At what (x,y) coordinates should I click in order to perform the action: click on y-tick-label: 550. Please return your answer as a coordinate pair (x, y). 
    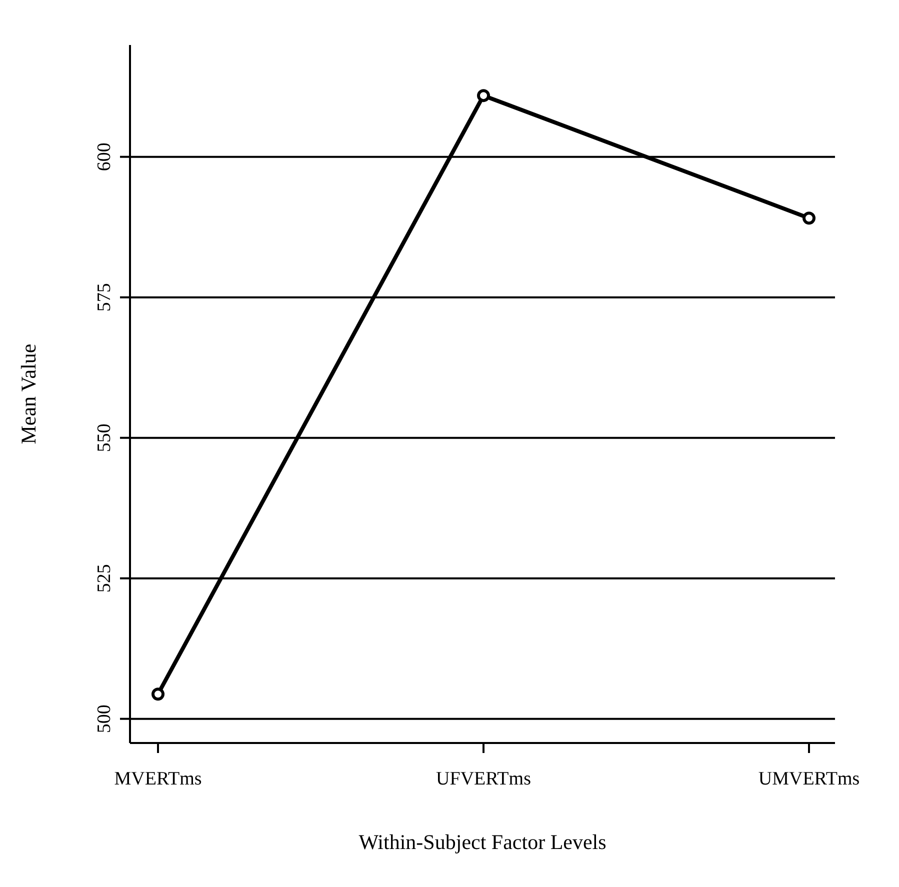
    Looking at the image, I should click on (104, 438).